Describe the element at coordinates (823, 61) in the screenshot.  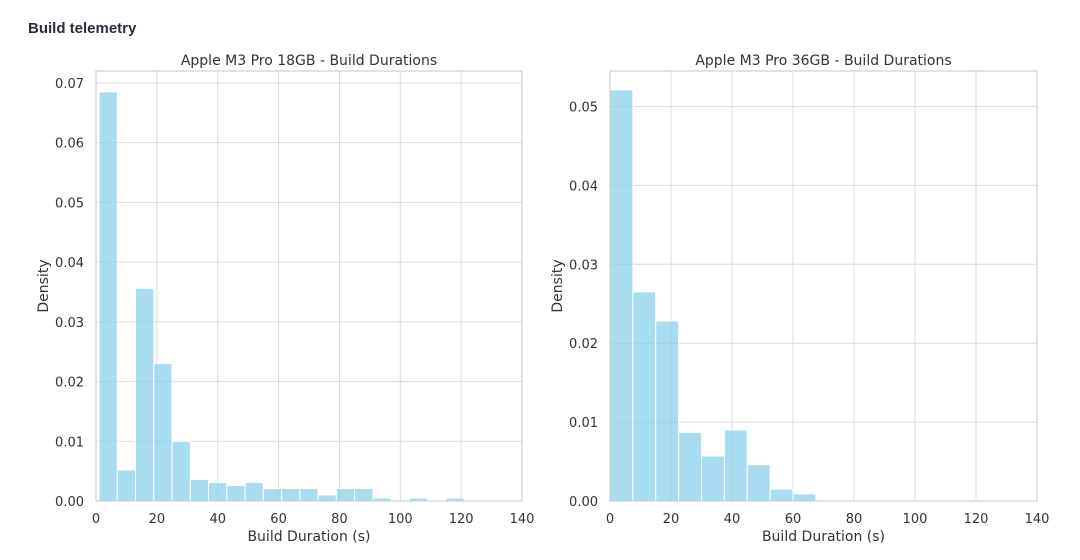
I see `chart-title: Apple M3 Pro 36GB - Build Durations` at that location.